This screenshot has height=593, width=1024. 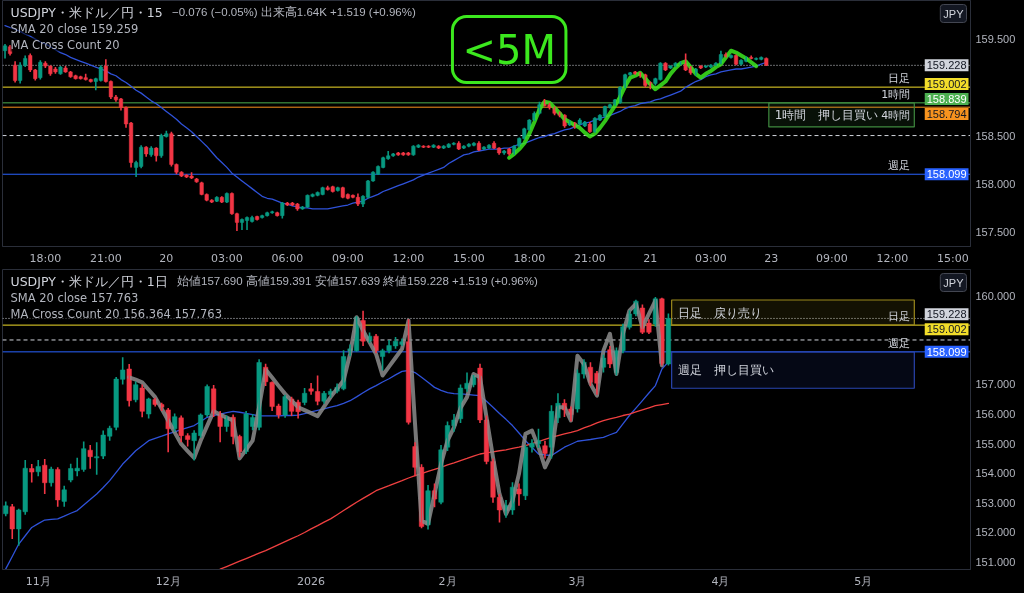 What do you see at coordinates (287, 258) in the screenshot?
I see `x-tick-label: 06:00` at bounding box center [287, 258].